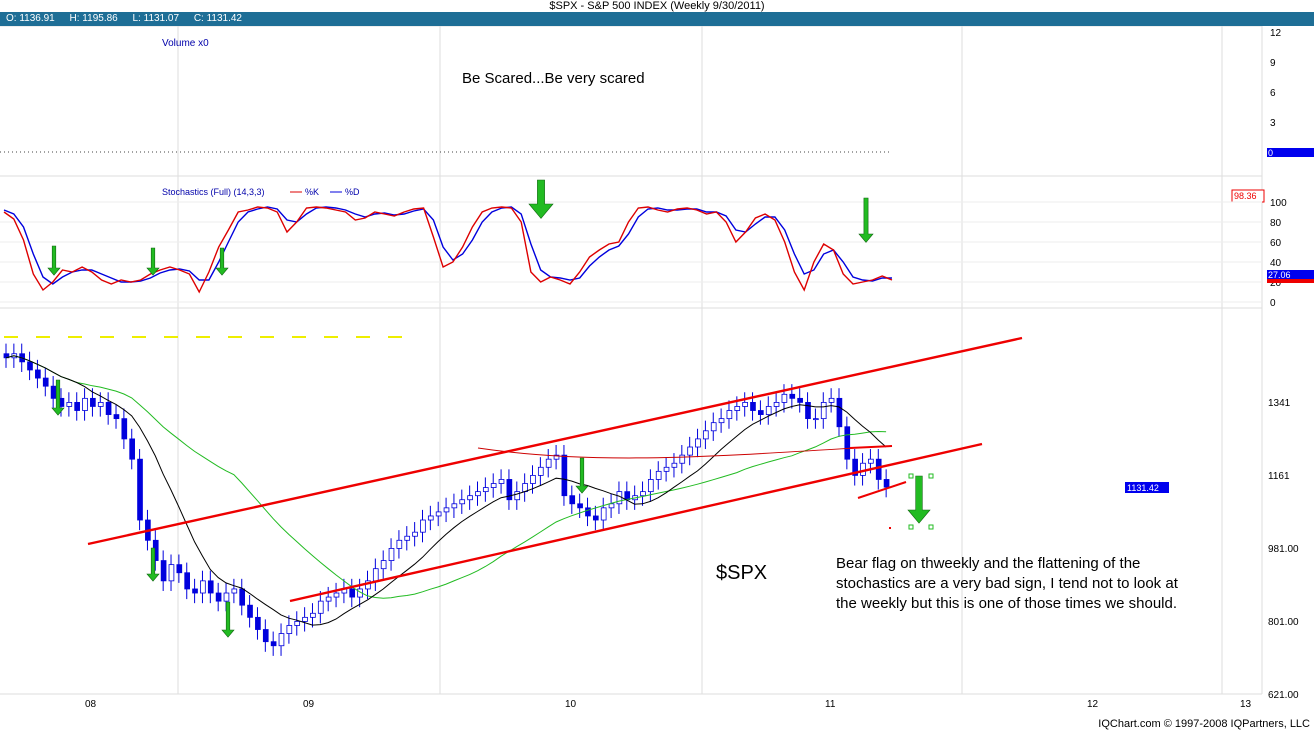  I want to click on ma-red-line, so click(683, 452).